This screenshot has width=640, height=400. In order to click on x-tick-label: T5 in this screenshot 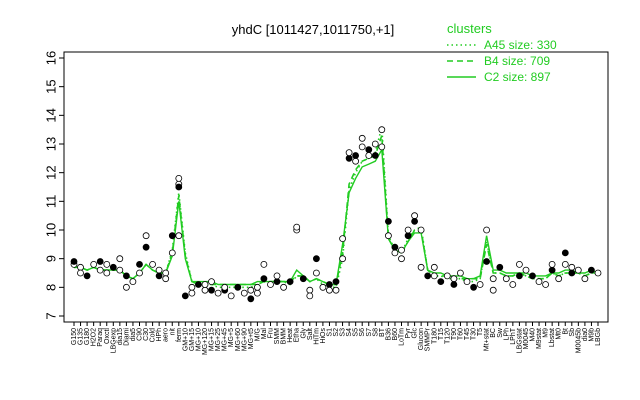, I will do `click(480, 332)`.